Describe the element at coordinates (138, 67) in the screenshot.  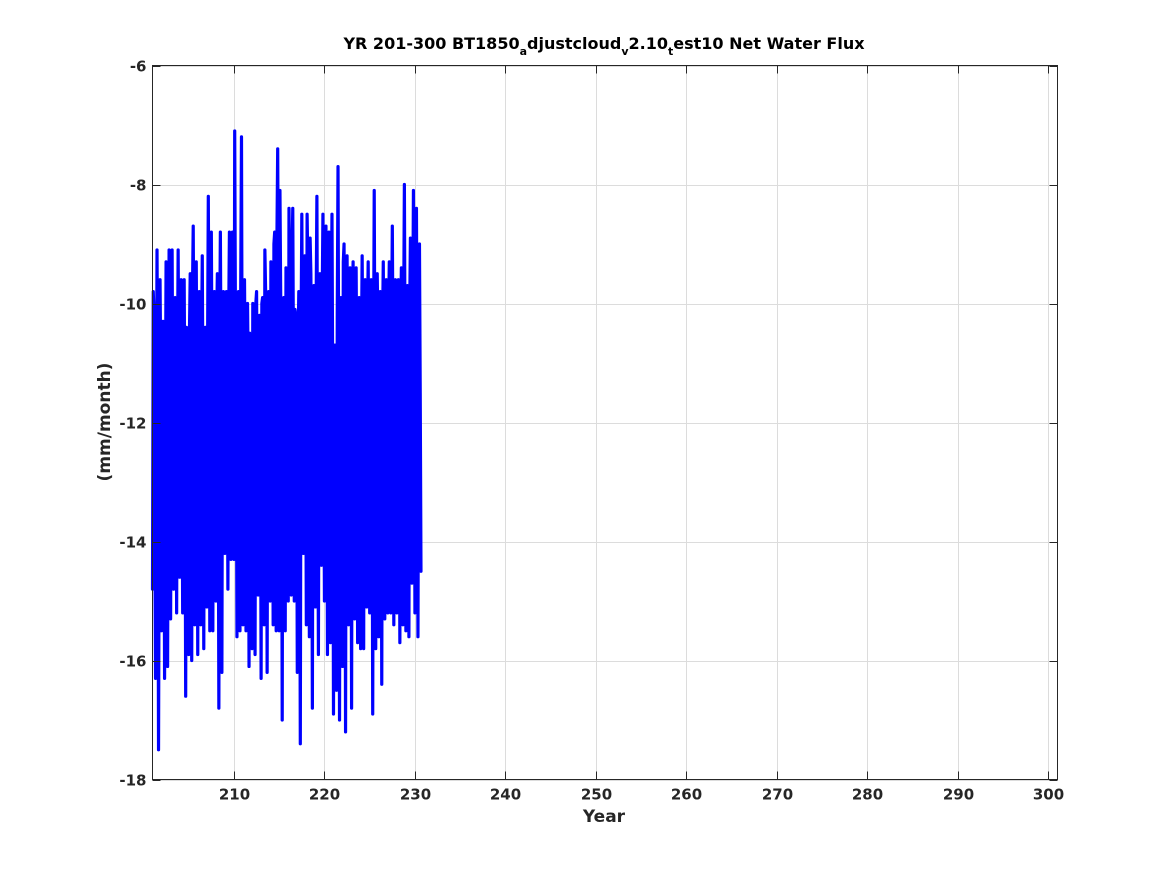
I see `y-tick-label: -6` at that location.